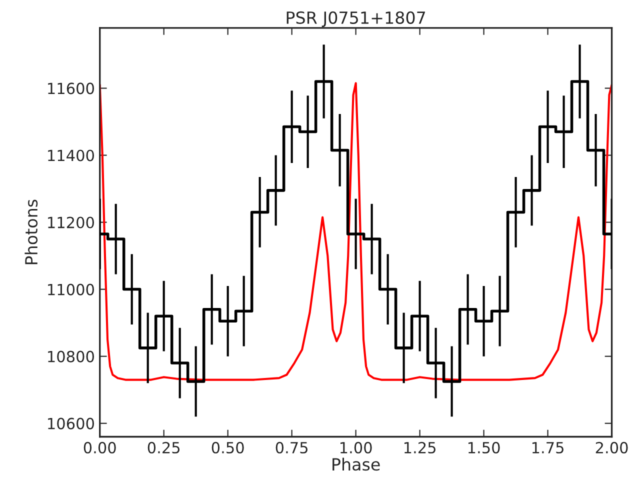 This screenshot has width=632, height=481. I want to click on y-tick-label: 11400, so click(71, 156).